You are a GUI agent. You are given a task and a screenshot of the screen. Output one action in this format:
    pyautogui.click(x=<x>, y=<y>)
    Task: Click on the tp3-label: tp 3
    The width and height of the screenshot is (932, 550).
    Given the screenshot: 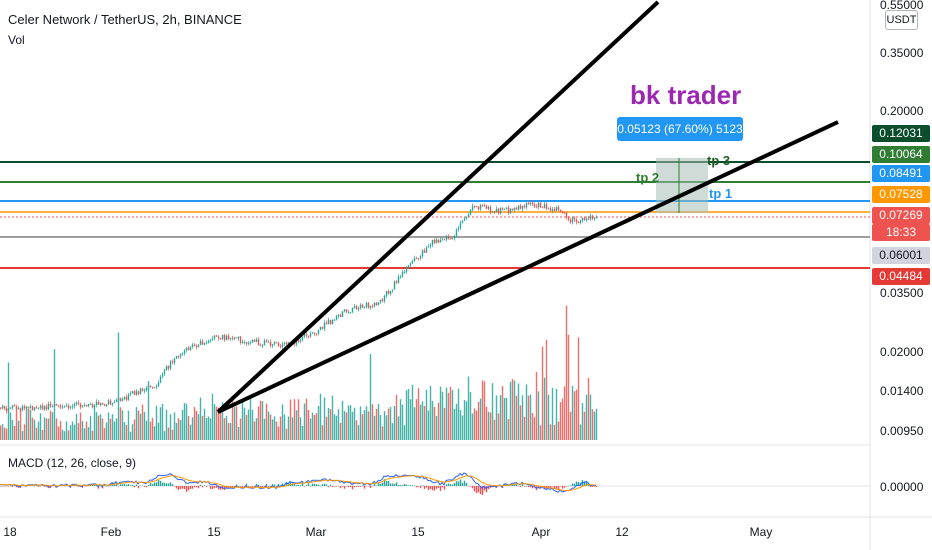 What is the action you would take?
    pyautogui.click(x=719, y=160)
    